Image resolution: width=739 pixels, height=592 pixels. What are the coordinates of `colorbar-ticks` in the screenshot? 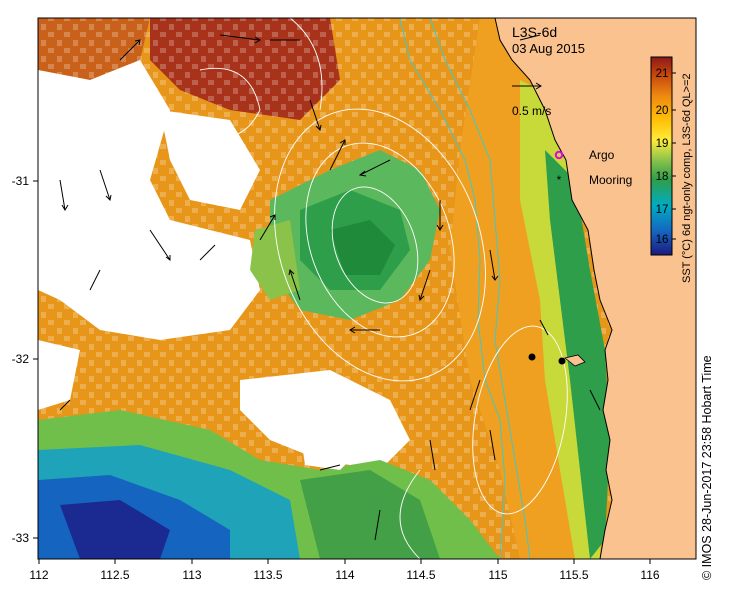 It's located at (674, 156).